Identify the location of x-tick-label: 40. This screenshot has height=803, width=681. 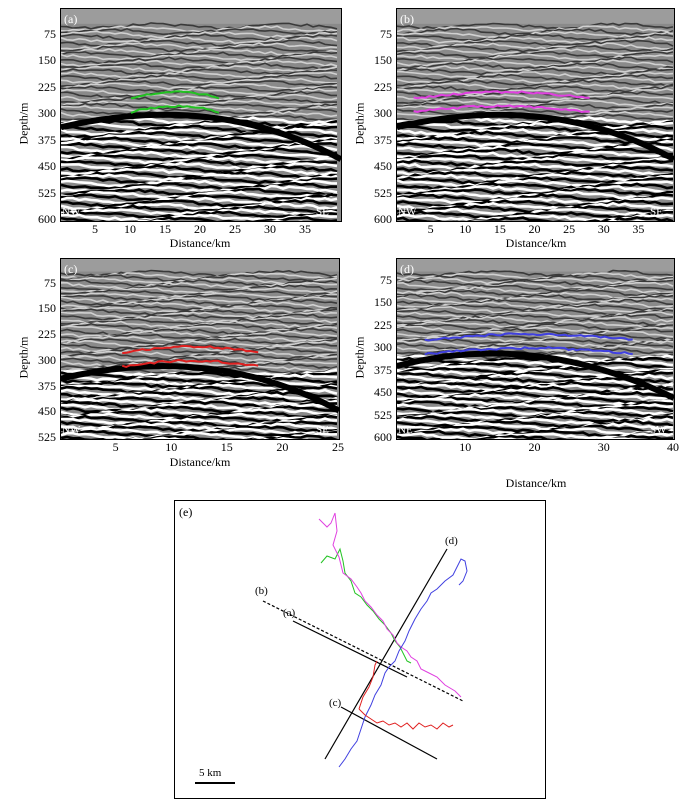
(673, 447).